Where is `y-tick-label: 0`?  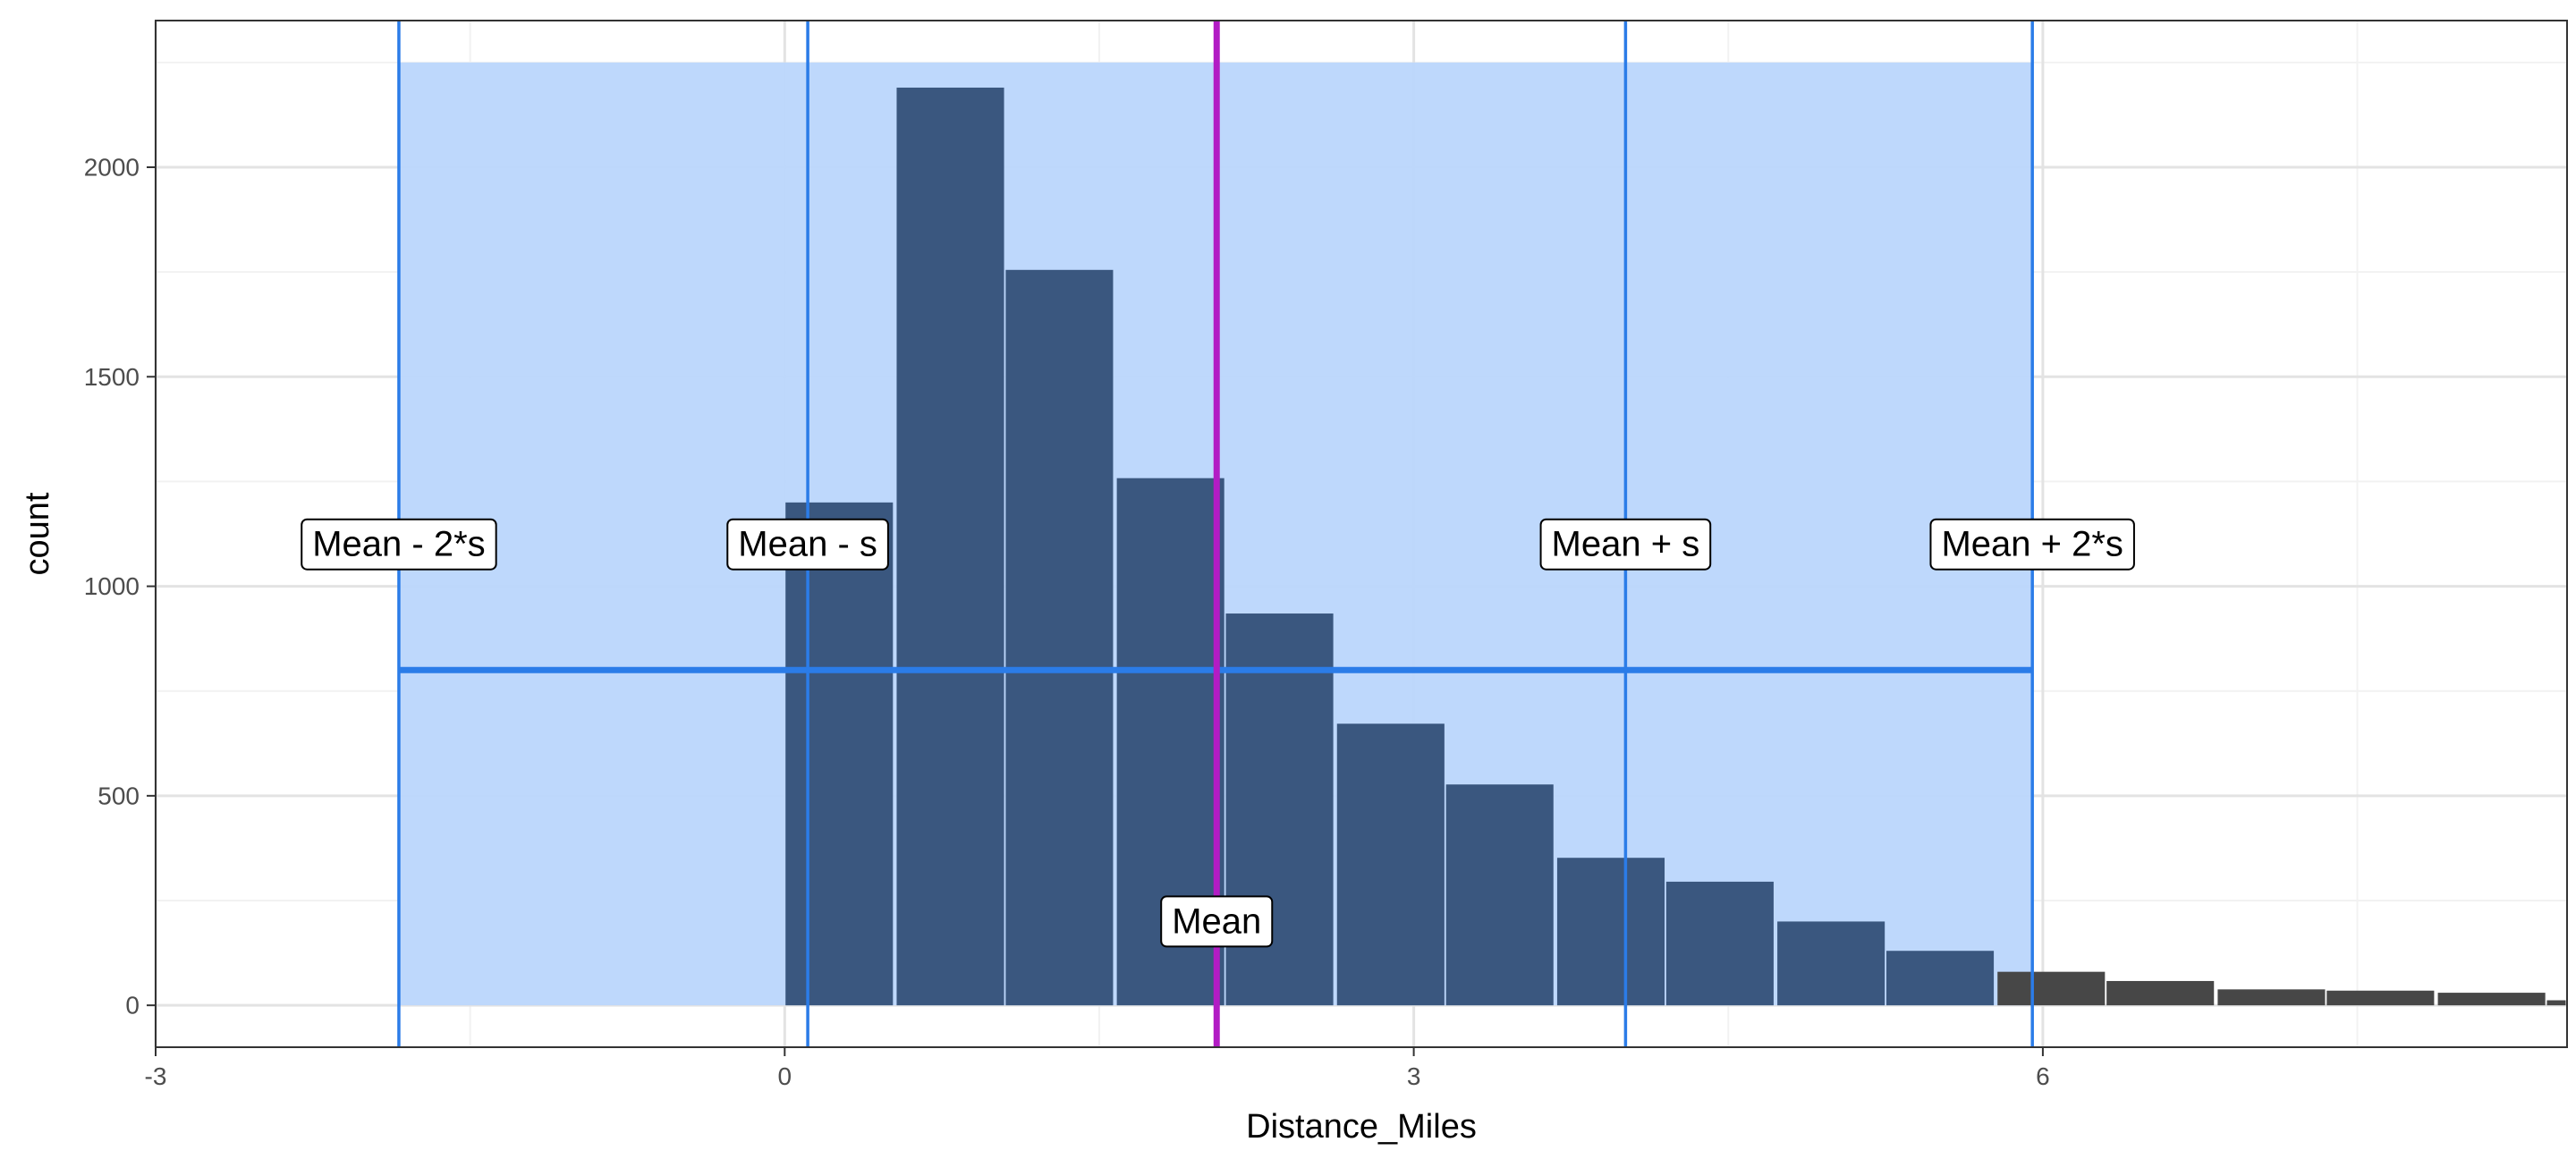 y-tick-label: 0 is located at coordinates (132, 1006).